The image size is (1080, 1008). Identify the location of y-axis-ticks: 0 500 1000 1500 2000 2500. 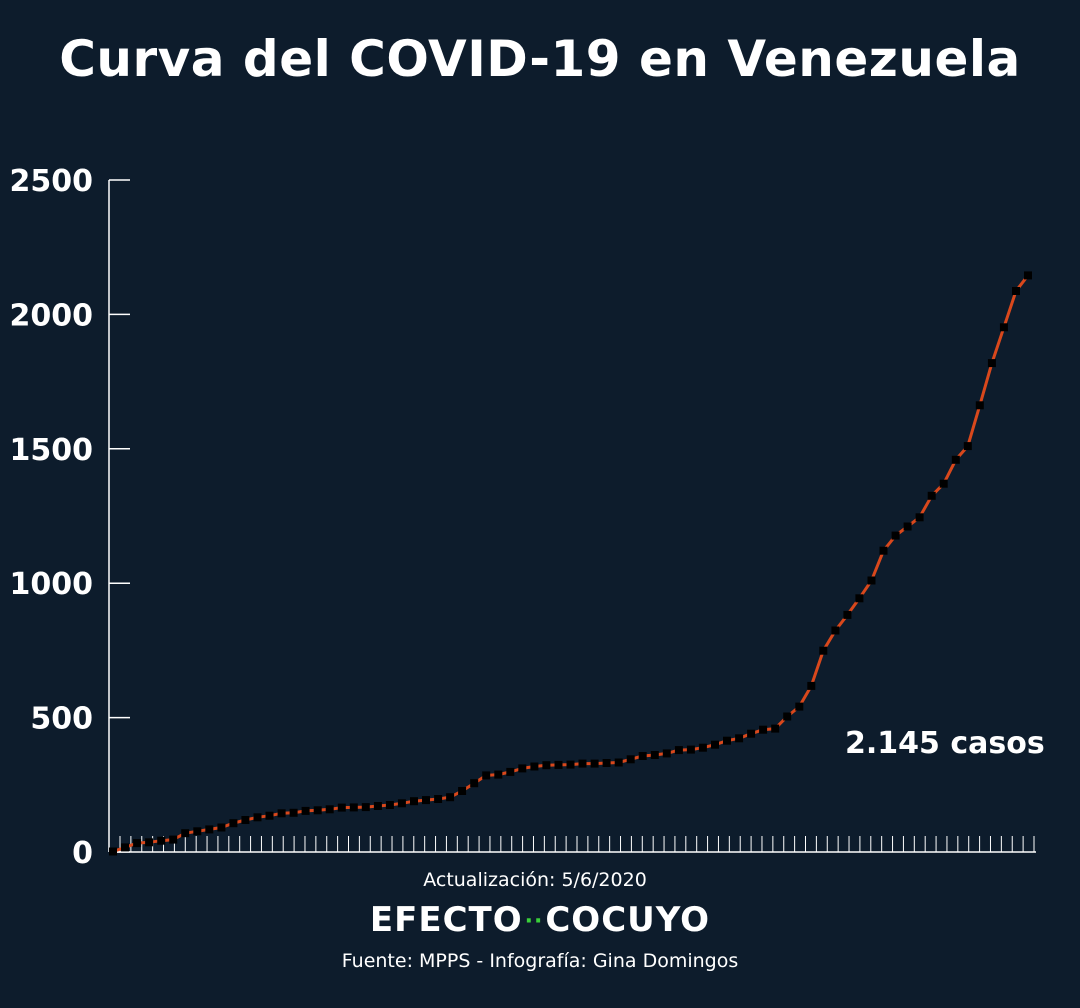
(70, 517).